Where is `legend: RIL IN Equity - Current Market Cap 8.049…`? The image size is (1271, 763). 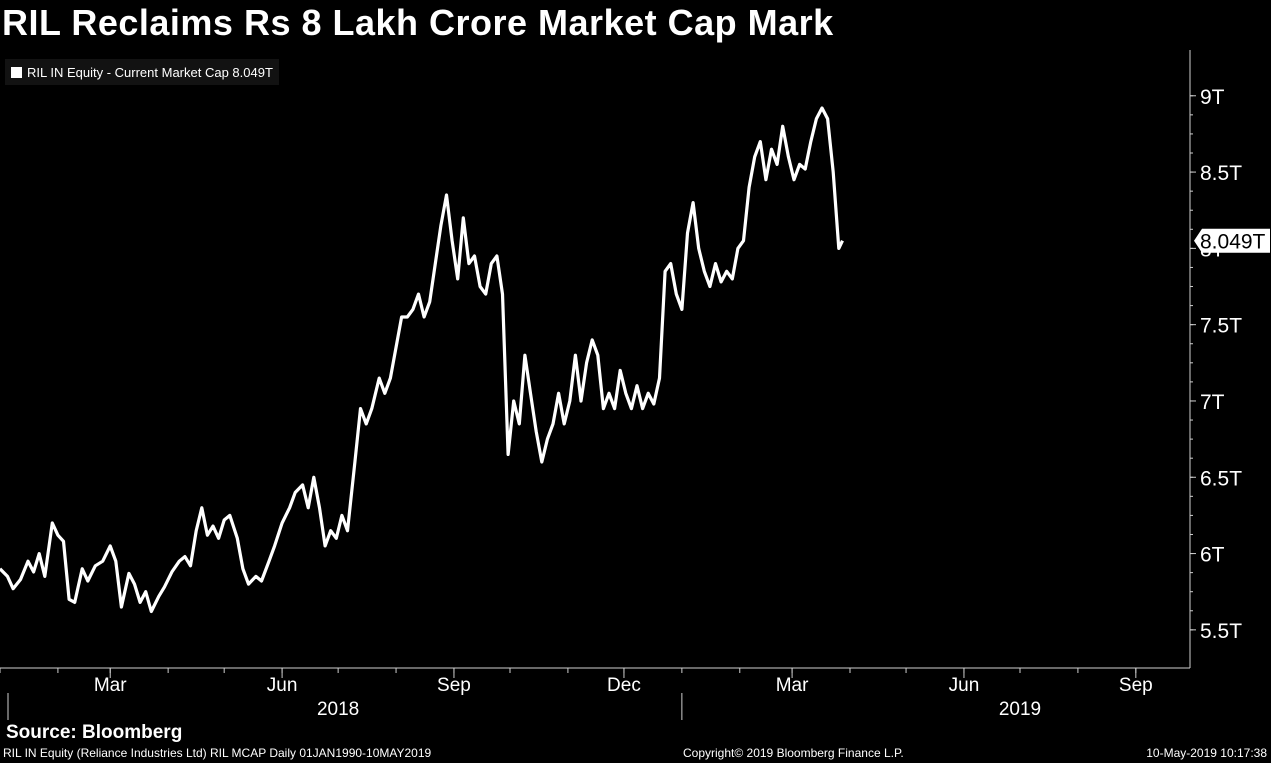 legend: RIL IN Equity - Current Market Cap 8.049… is located at coordinates (142, 72).